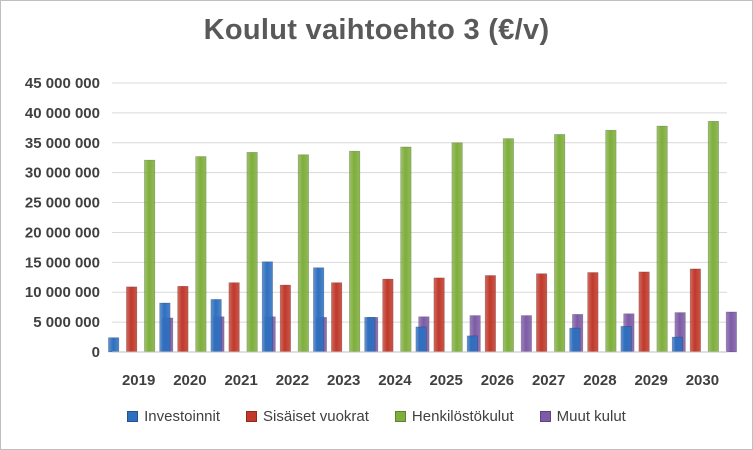 The height and width of the screenshot is (450, 753). What do you see at coordinates (526, 334) in the screenshot?
I see `bar-muut-kulut-2026` at bounding box center [526, 334].